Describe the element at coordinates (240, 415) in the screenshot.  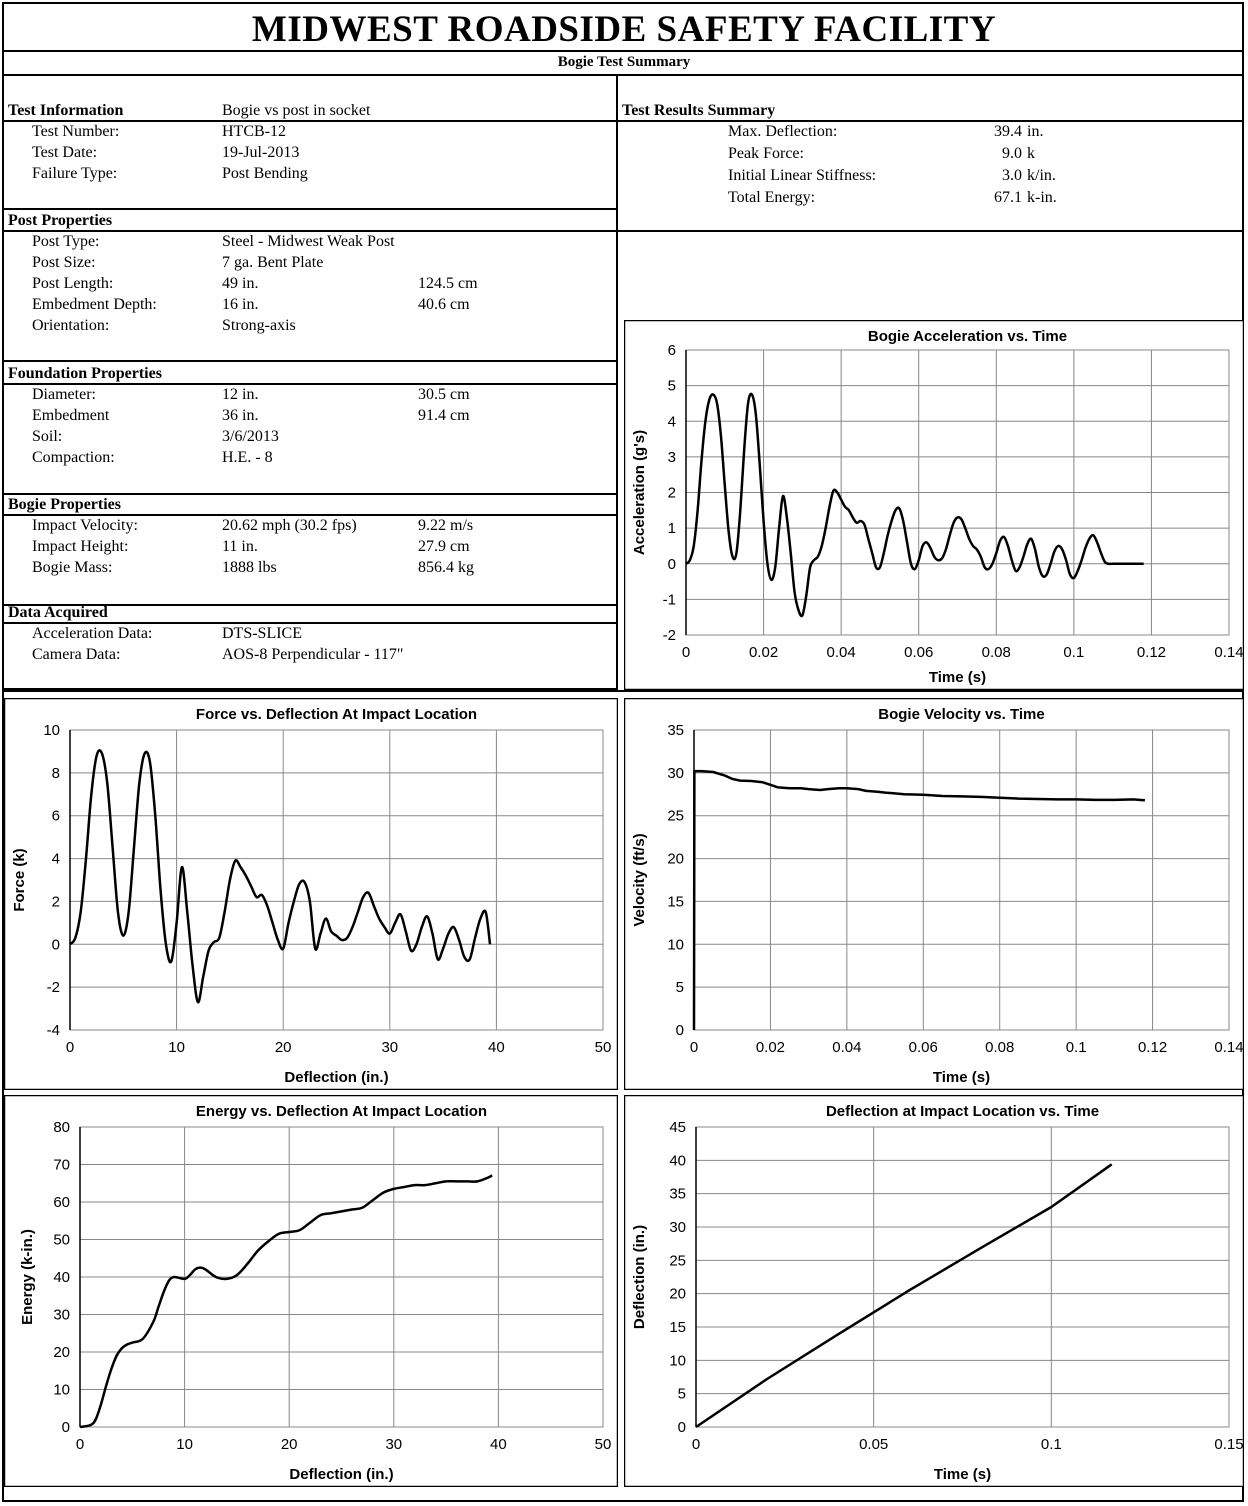
I see `field-value: 36 in.` at that location.